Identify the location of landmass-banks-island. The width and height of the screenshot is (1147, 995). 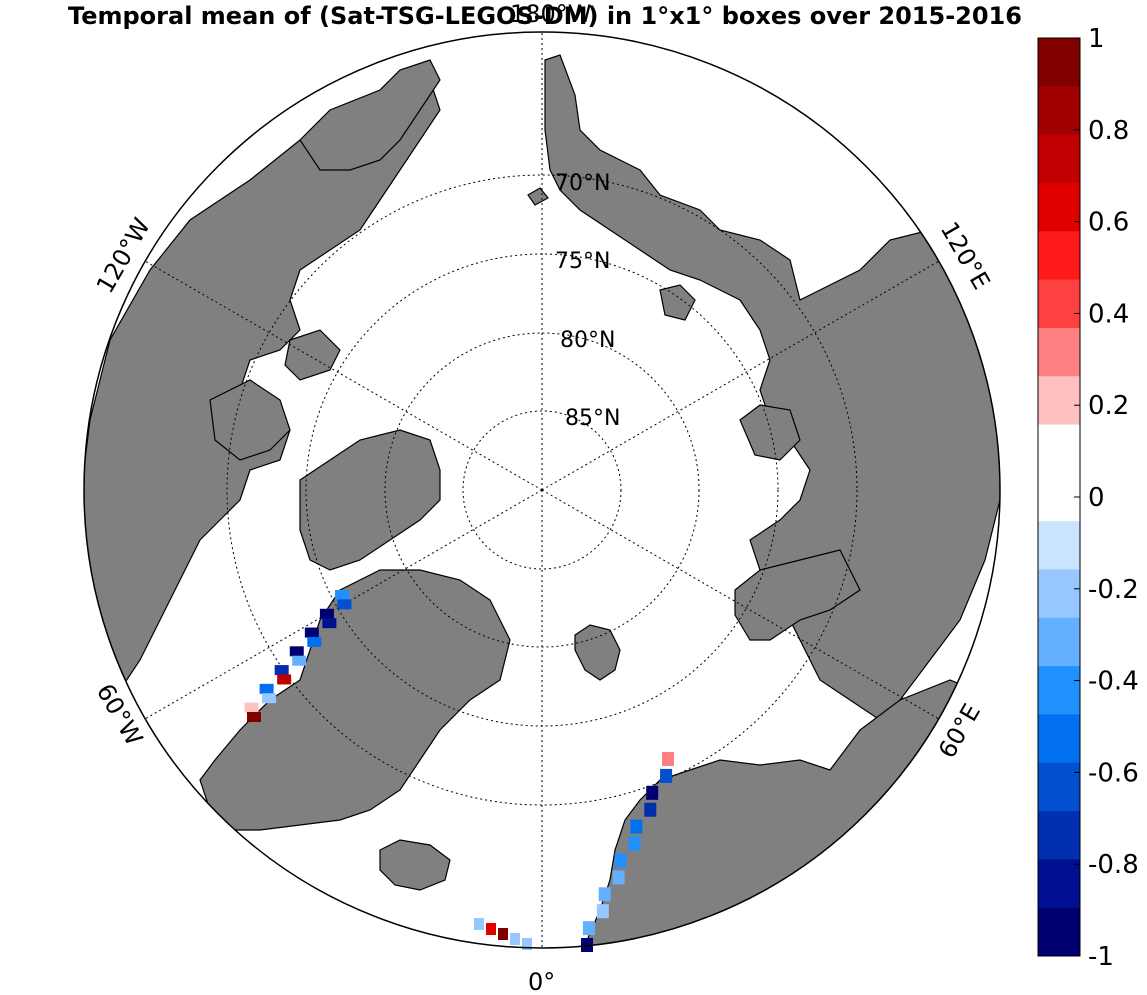
(312, 355).